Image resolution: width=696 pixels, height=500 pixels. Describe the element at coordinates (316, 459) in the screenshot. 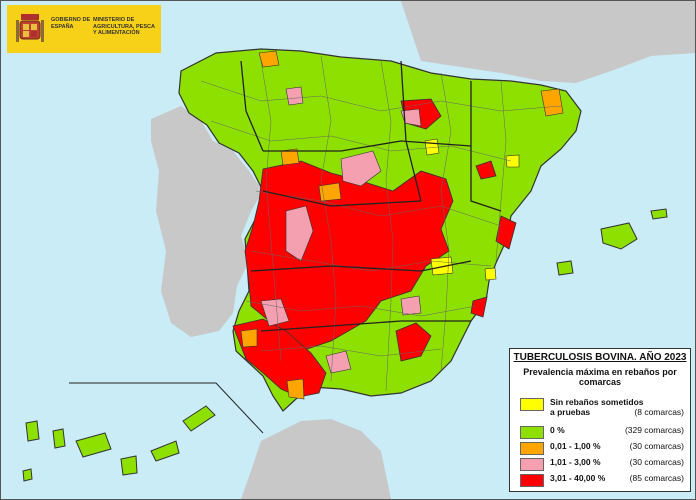

I see `africa-land` at that location.